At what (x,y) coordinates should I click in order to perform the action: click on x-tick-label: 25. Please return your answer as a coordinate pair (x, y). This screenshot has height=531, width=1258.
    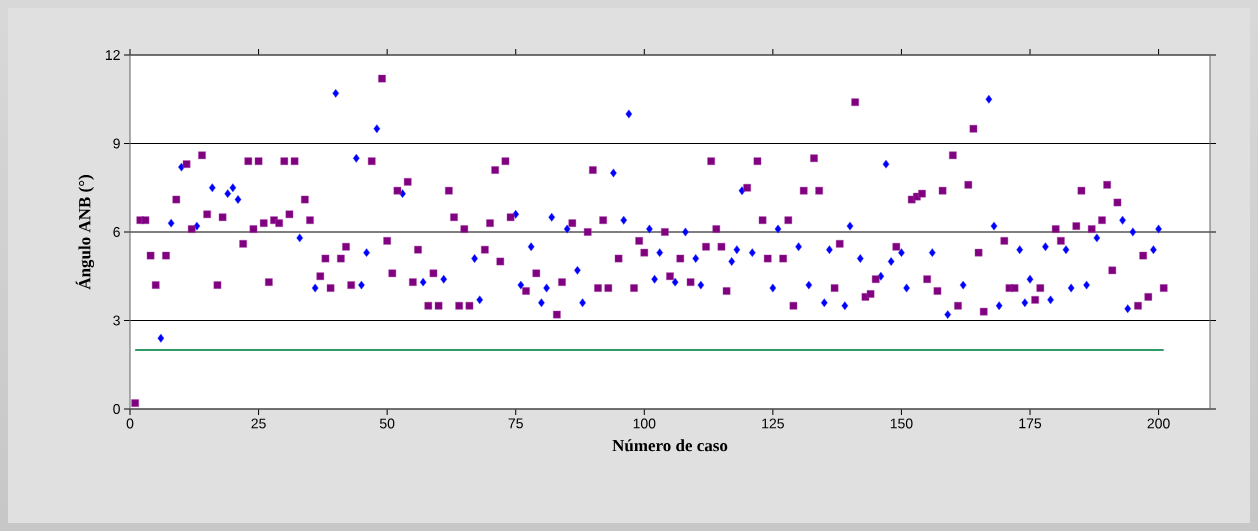
    Looking at the image, I should click on (258, 423).